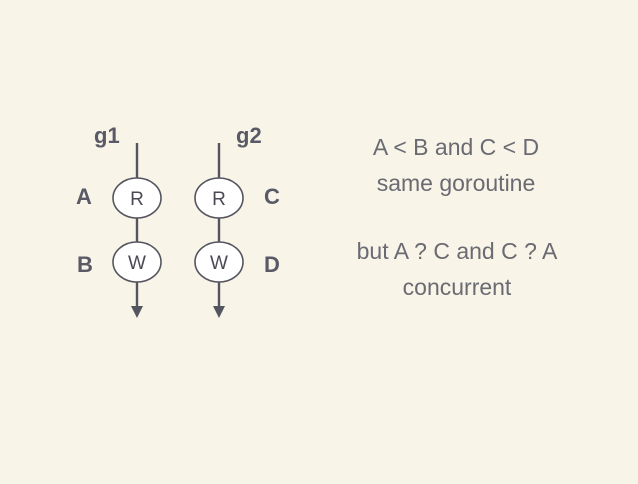  Describe the element at coordinates (456, 165) in the screenshot. I see `ordering-note: A < B and C < D same goroutine` at that location.